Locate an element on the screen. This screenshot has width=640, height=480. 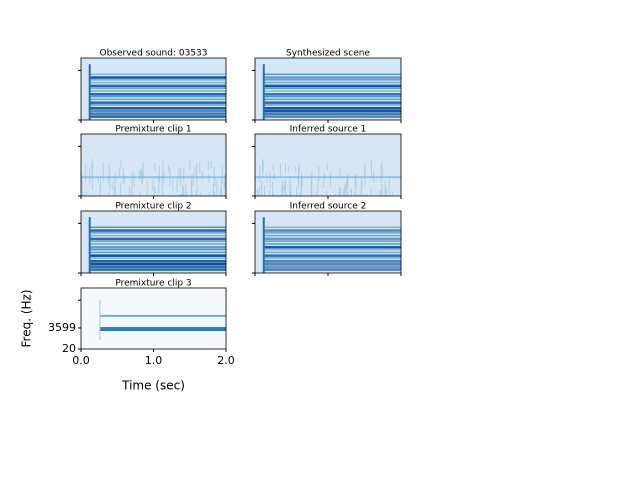
x-axis-label: Time (sec) is located at coordinates (153, 386).